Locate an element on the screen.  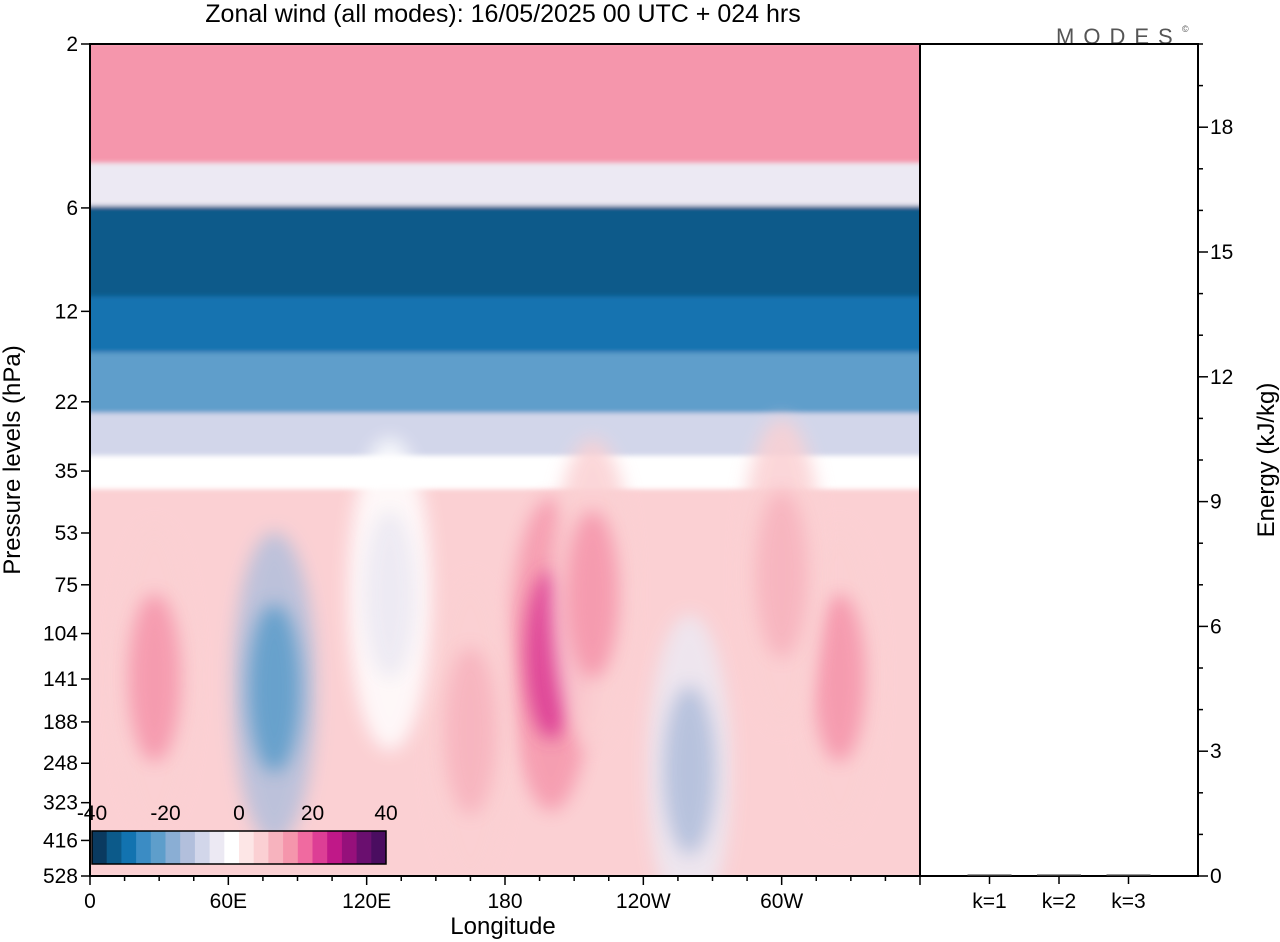
x-tick-label: 120E is located at coordinates (366, 901).